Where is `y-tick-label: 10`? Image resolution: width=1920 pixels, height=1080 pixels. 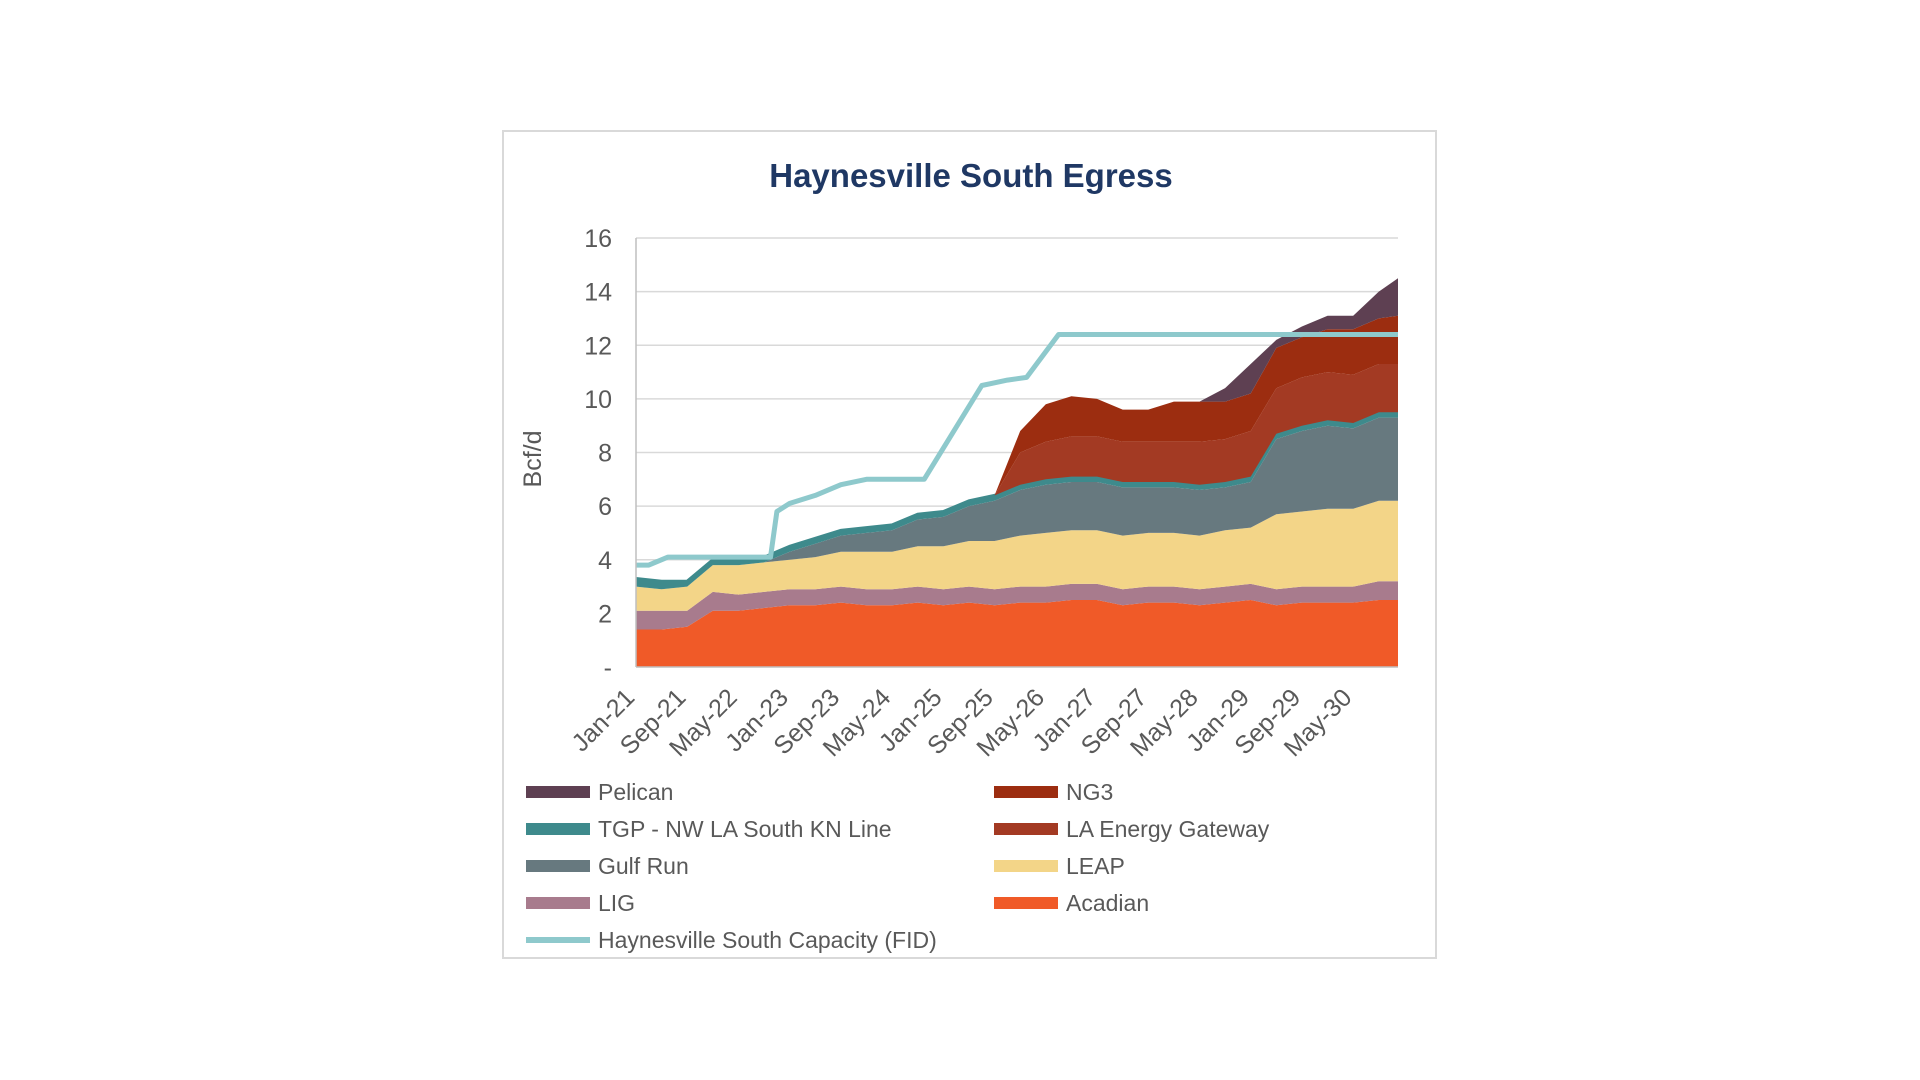 y-tick-label: 10 is located at coordinates (598, 400).